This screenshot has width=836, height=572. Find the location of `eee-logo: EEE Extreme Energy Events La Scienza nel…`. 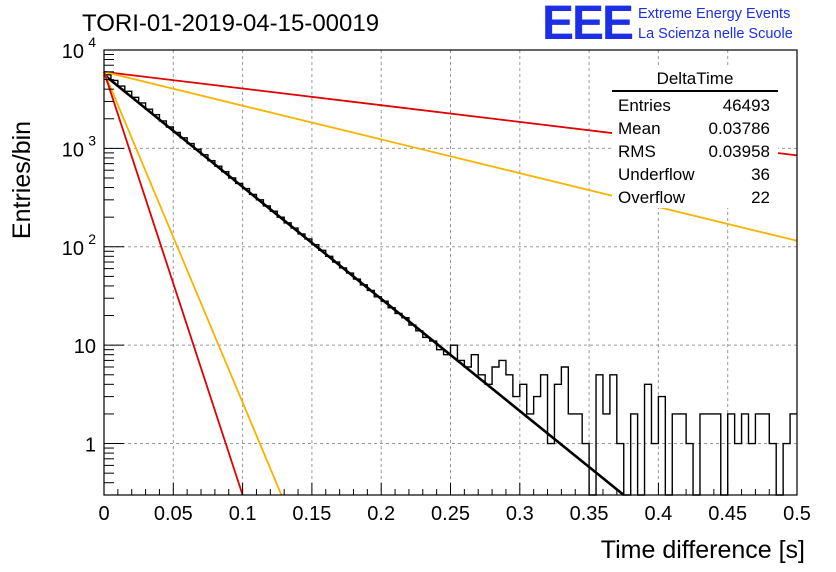

eee-logo: EEE Extreme Energy Events La Scienza nel… is located at coordinates (688, 25).